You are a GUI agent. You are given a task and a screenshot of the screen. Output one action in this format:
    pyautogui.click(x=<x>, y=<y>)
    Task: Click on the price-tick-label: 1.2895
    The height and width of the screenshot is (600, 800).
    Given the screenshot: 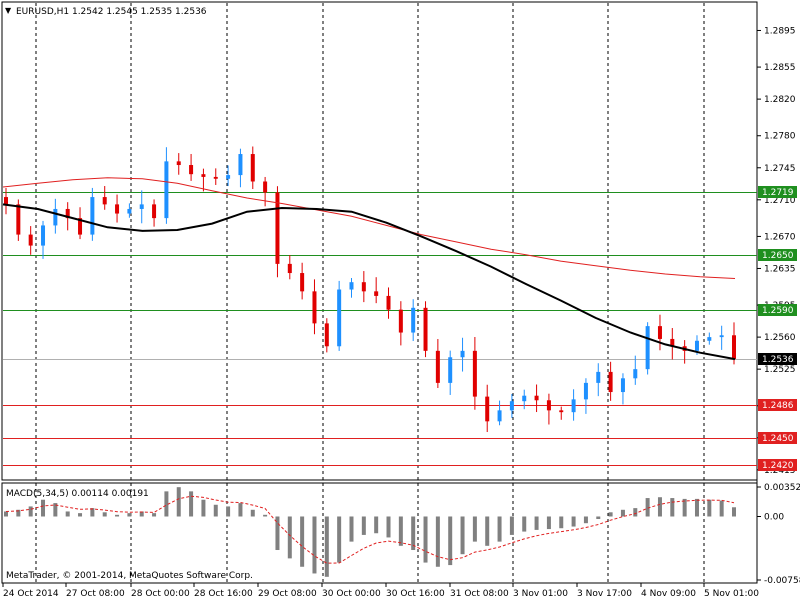 What is the action you would take?
    pyautogui.click(x=780, y=31)
    